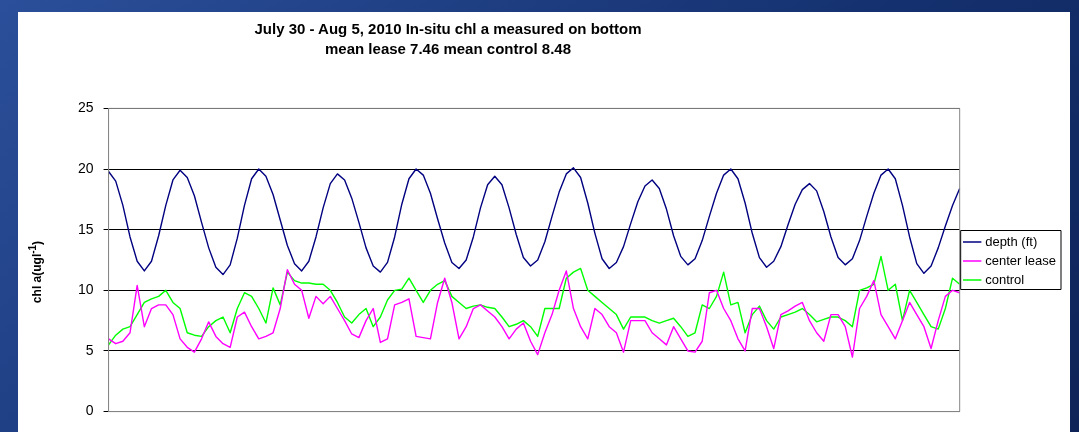  Describe the element at coordinates (448, 48) in the screenshot. I see `chart-subtitle: mean lease 7.46 mean control 8.48` at that location.